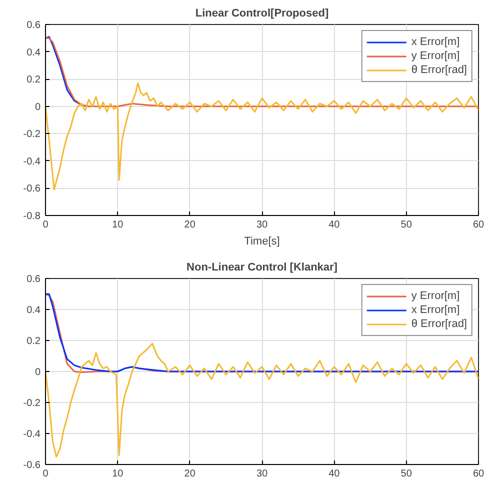  I want to click on y-tick-label: -0.8, so click(32, 216).